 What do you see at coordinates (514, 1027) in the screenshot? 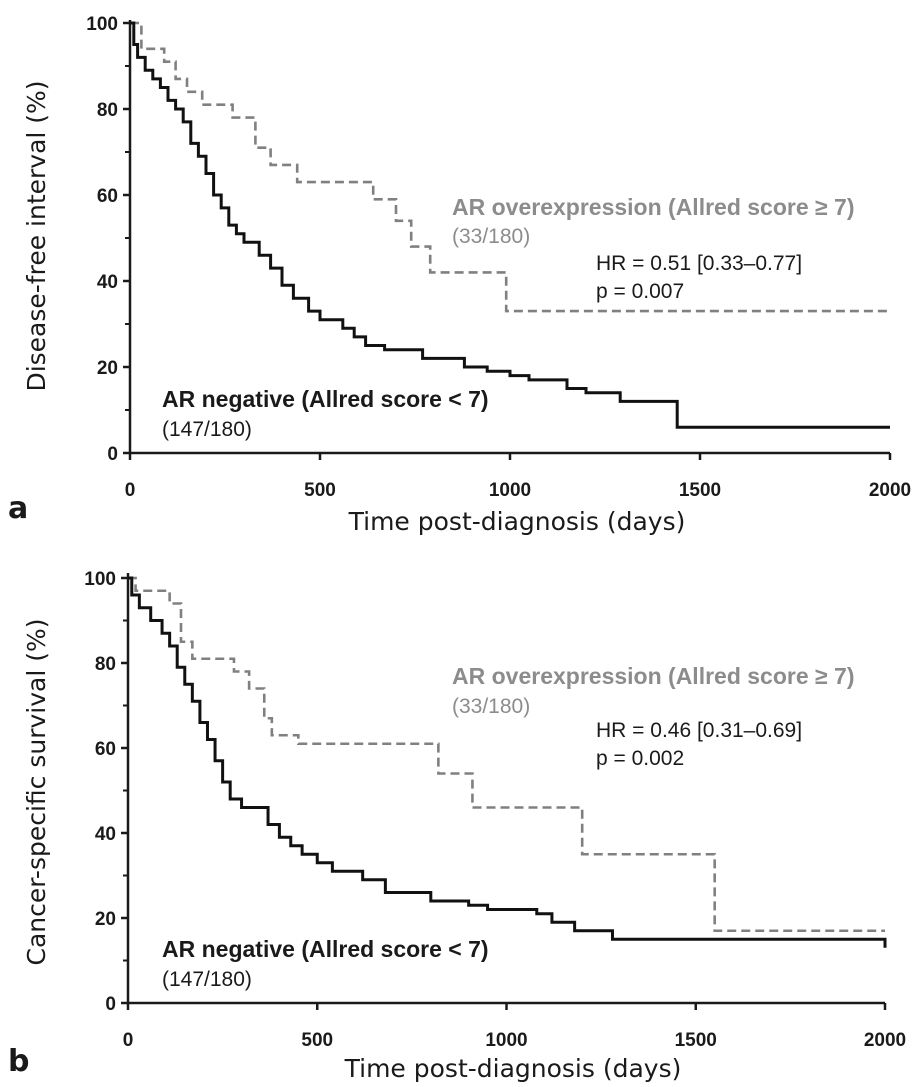
I see `panel-b-x-ticks: 0 500 1000 1500 2000` at bounding box center [514, 1027].